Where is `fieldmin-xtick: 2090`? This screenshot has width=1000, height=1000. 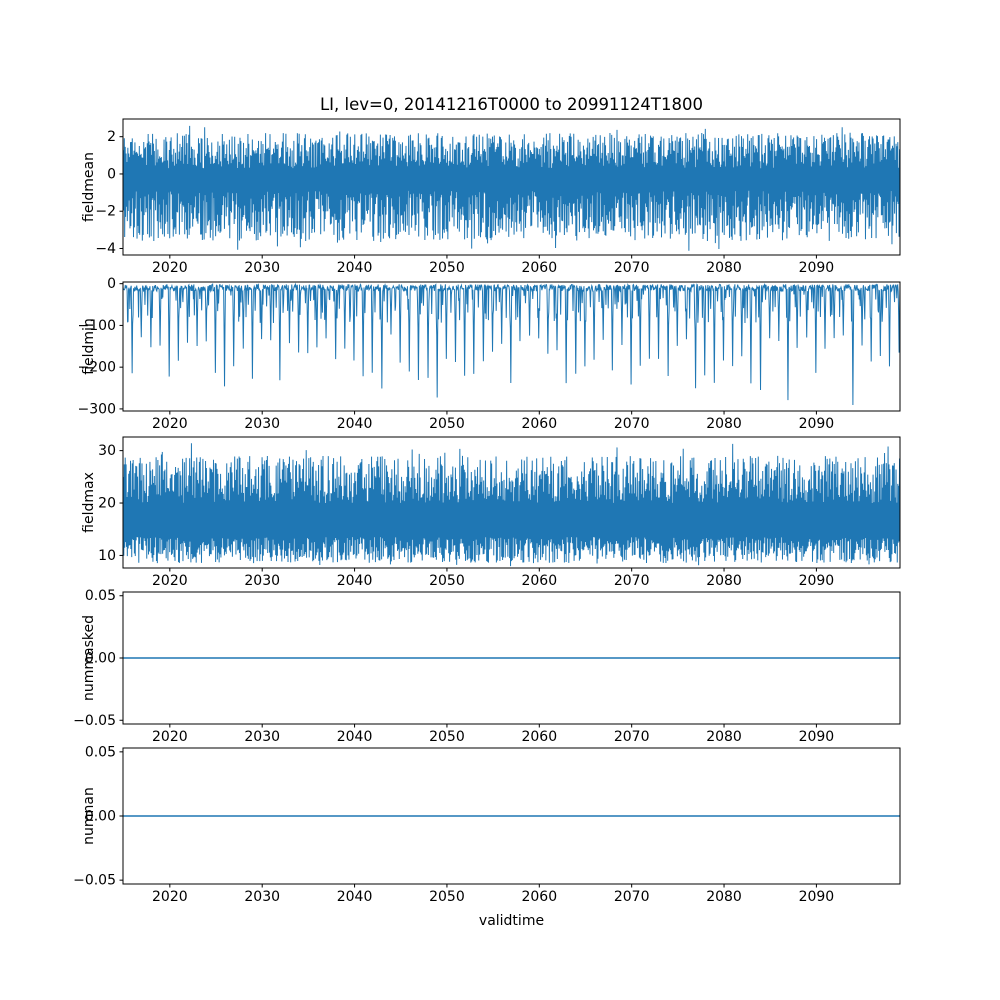
fieldmin-xtick: 2090 is located at coordinates (817, 424).